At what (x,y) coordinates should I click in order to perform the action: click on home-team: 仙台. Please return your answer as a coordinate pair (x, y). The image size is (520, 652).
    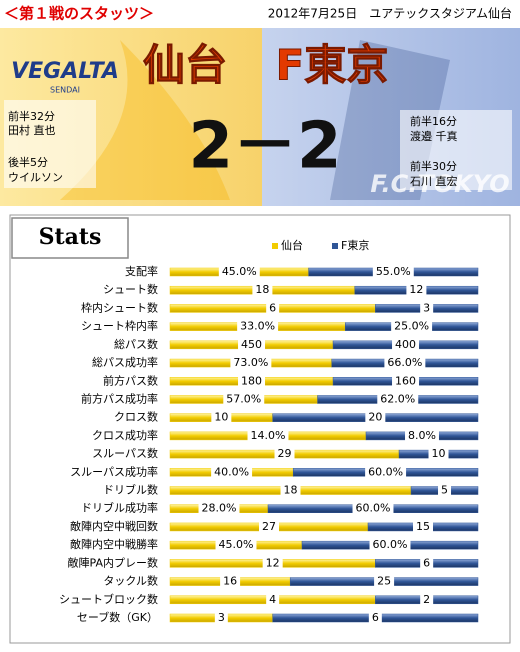
    Looking at the image, I should click on (185, 65).